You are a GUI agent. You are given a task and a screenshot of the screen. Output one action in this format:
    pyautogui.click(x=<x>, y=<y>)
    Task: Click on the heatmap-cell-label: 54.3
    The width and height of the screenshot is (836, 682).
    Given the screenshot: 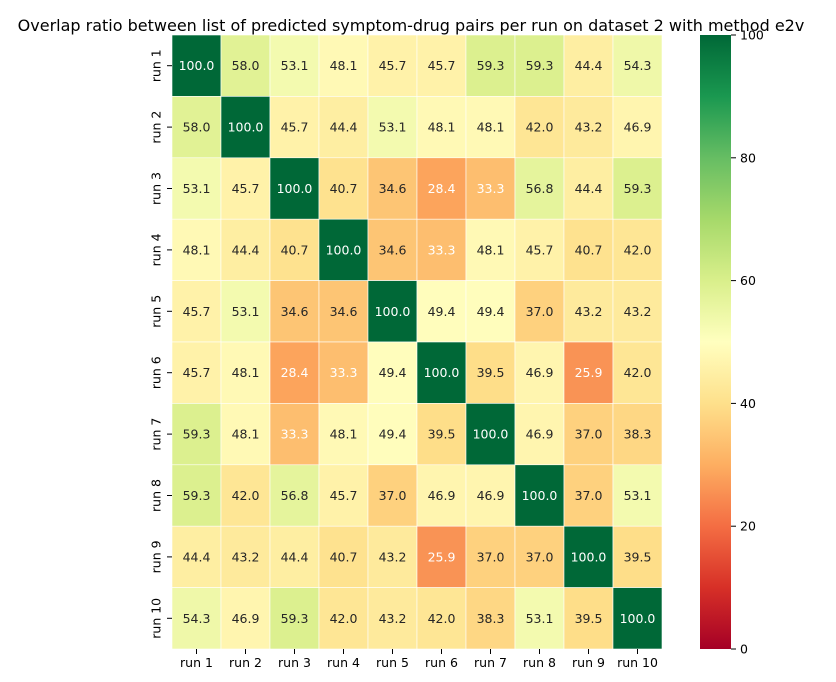 What is the action you would take?
    pyautogui.click(x=638, y=65)
    